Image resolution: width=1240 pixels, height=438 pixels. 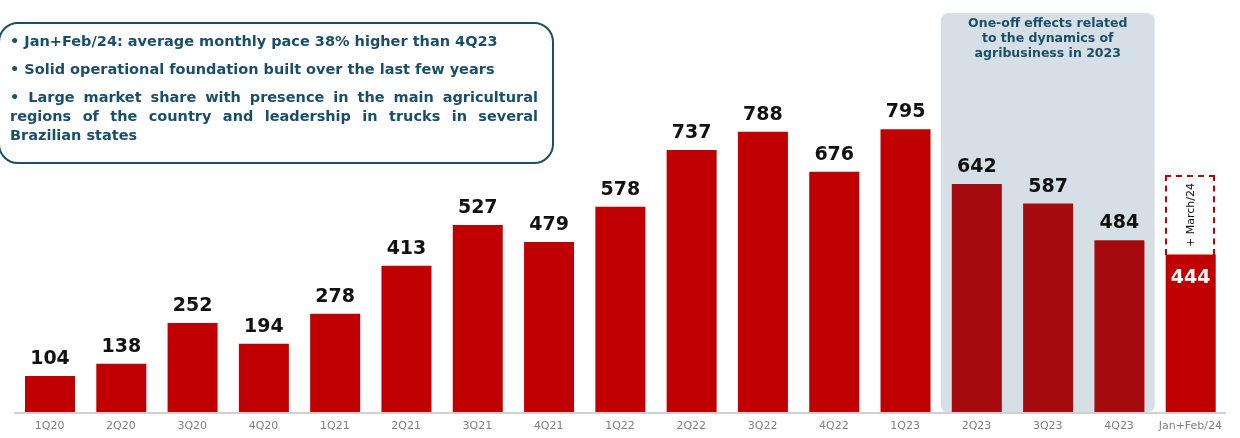 I want to click on x-tick-label: 2Q21, so click(x=406, y=425).